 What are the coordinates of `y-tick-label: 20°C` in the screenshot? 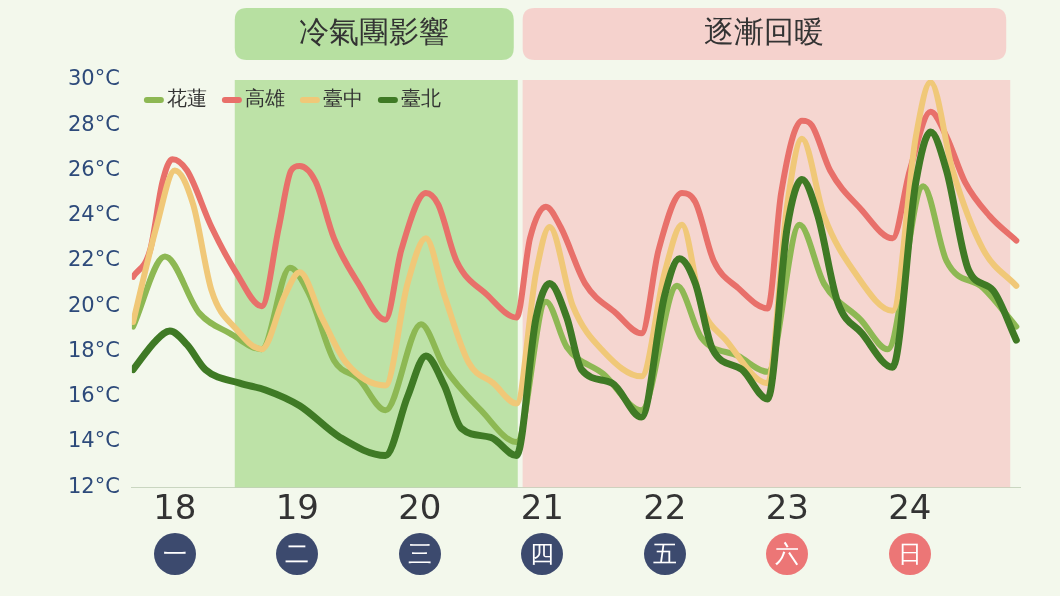 It's located at (93, 304).